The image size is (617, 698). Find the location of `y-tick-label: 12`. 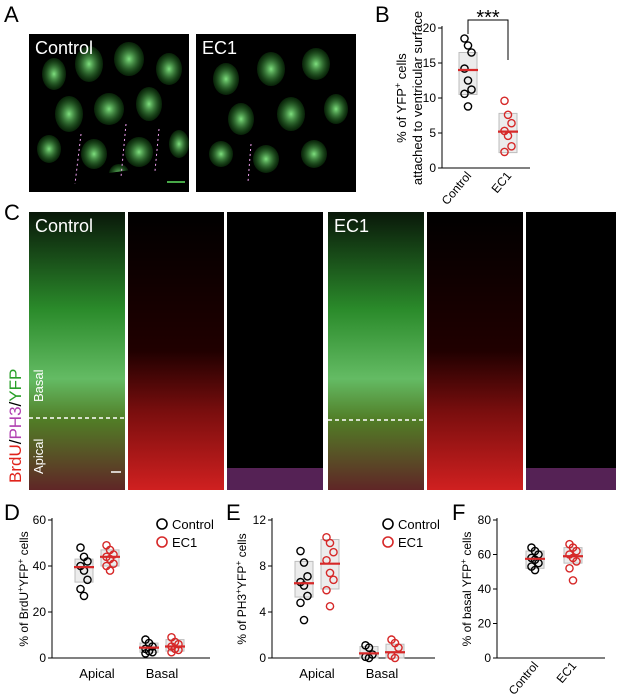

y-tick-label: 12 is located at coordinates (260, 520).